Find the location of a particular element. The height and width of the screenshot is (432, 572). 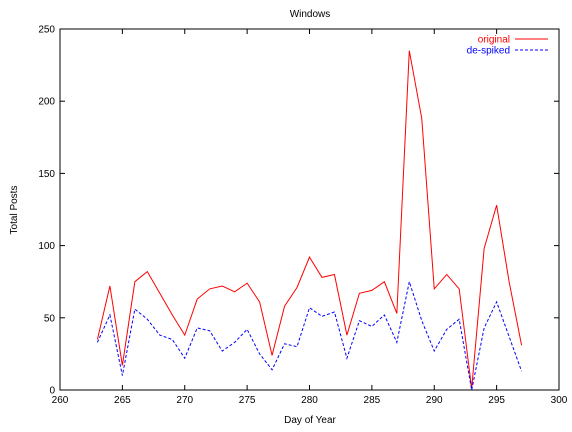

x-tick-label: 300 is located at coordinates (559, 400).